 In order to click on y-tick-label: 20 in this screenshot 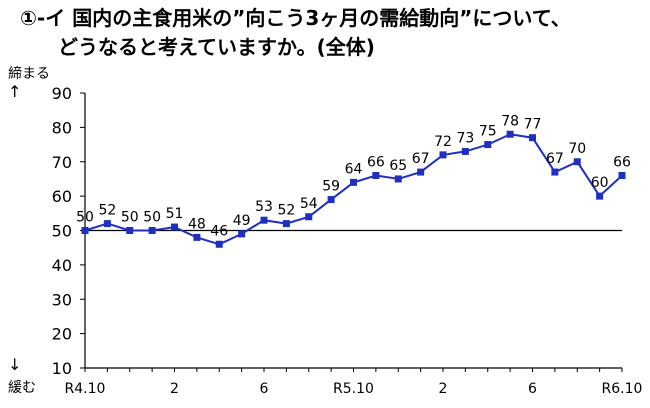, I will do `click(62, 334)`.